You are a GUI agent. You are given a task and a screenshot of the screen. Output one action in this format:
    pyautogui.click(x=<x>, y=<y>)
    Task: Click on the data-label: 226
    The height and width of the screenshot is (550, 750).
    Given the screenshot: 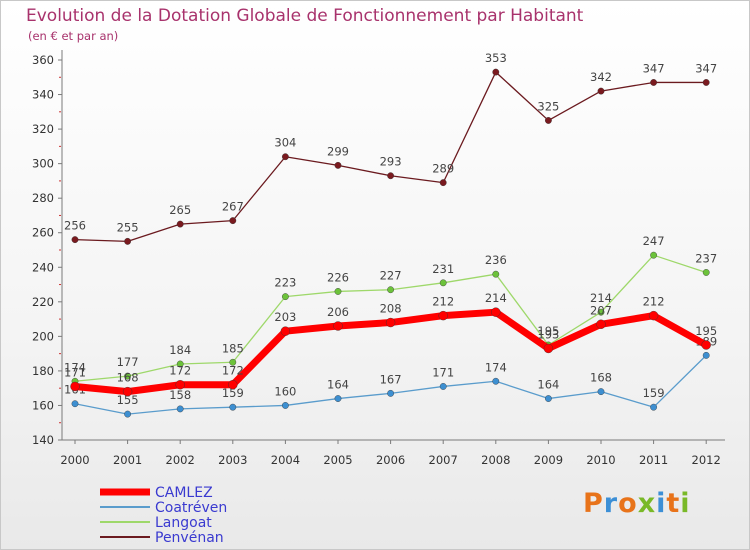 What is the action you would take?
    pyautogui.click(x=338, y=277)
    